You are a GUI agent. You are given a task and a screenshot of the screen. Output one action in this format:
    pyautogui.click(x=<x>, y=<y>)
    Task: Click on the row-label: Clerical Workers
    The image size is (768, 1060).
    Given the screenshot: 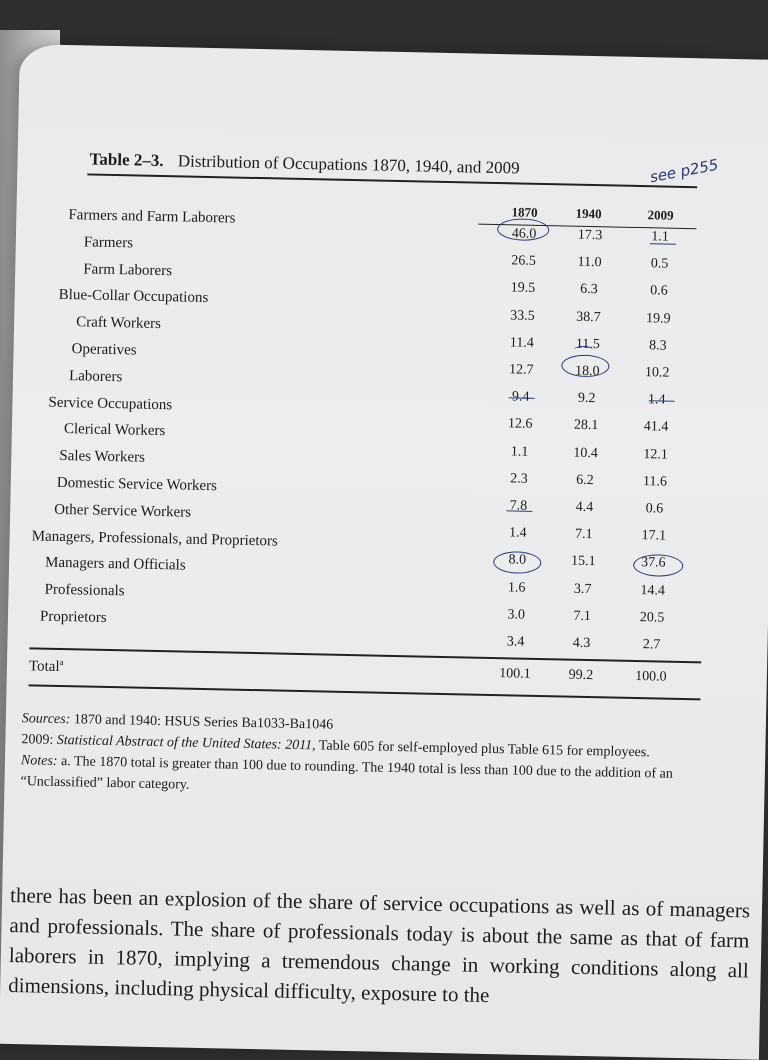 What is the action you would take?
    pyautogui.click(x=114, y=430)
    